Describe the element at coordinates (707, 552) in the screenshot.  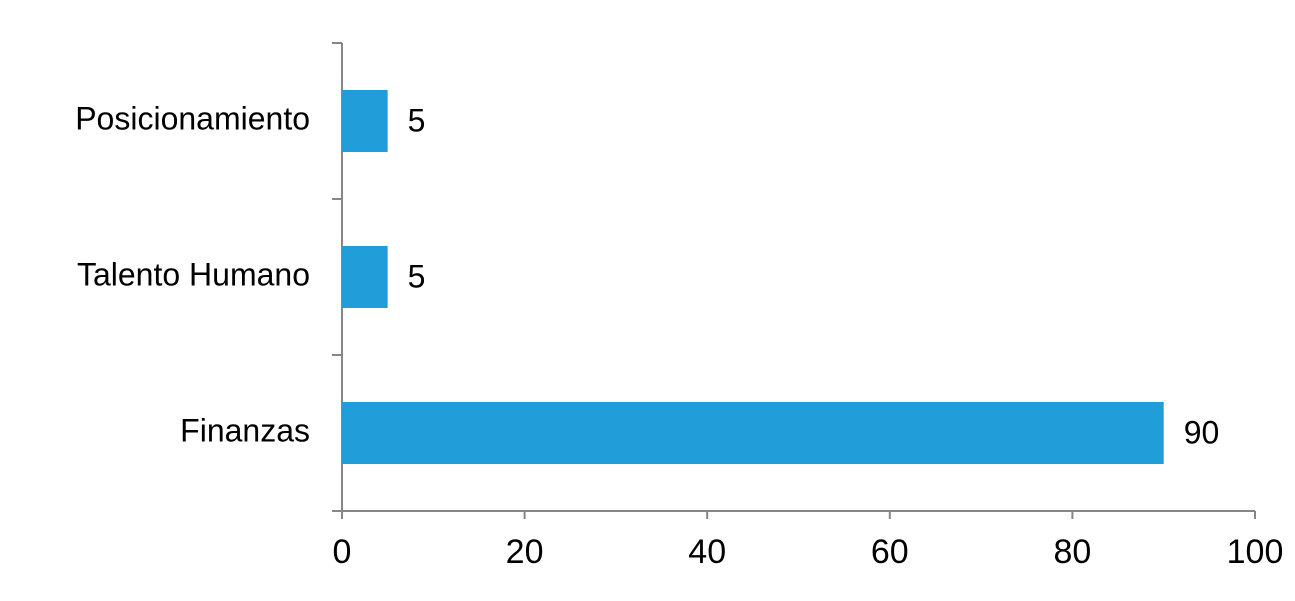
I see `x-tick-label: 40` at that location.